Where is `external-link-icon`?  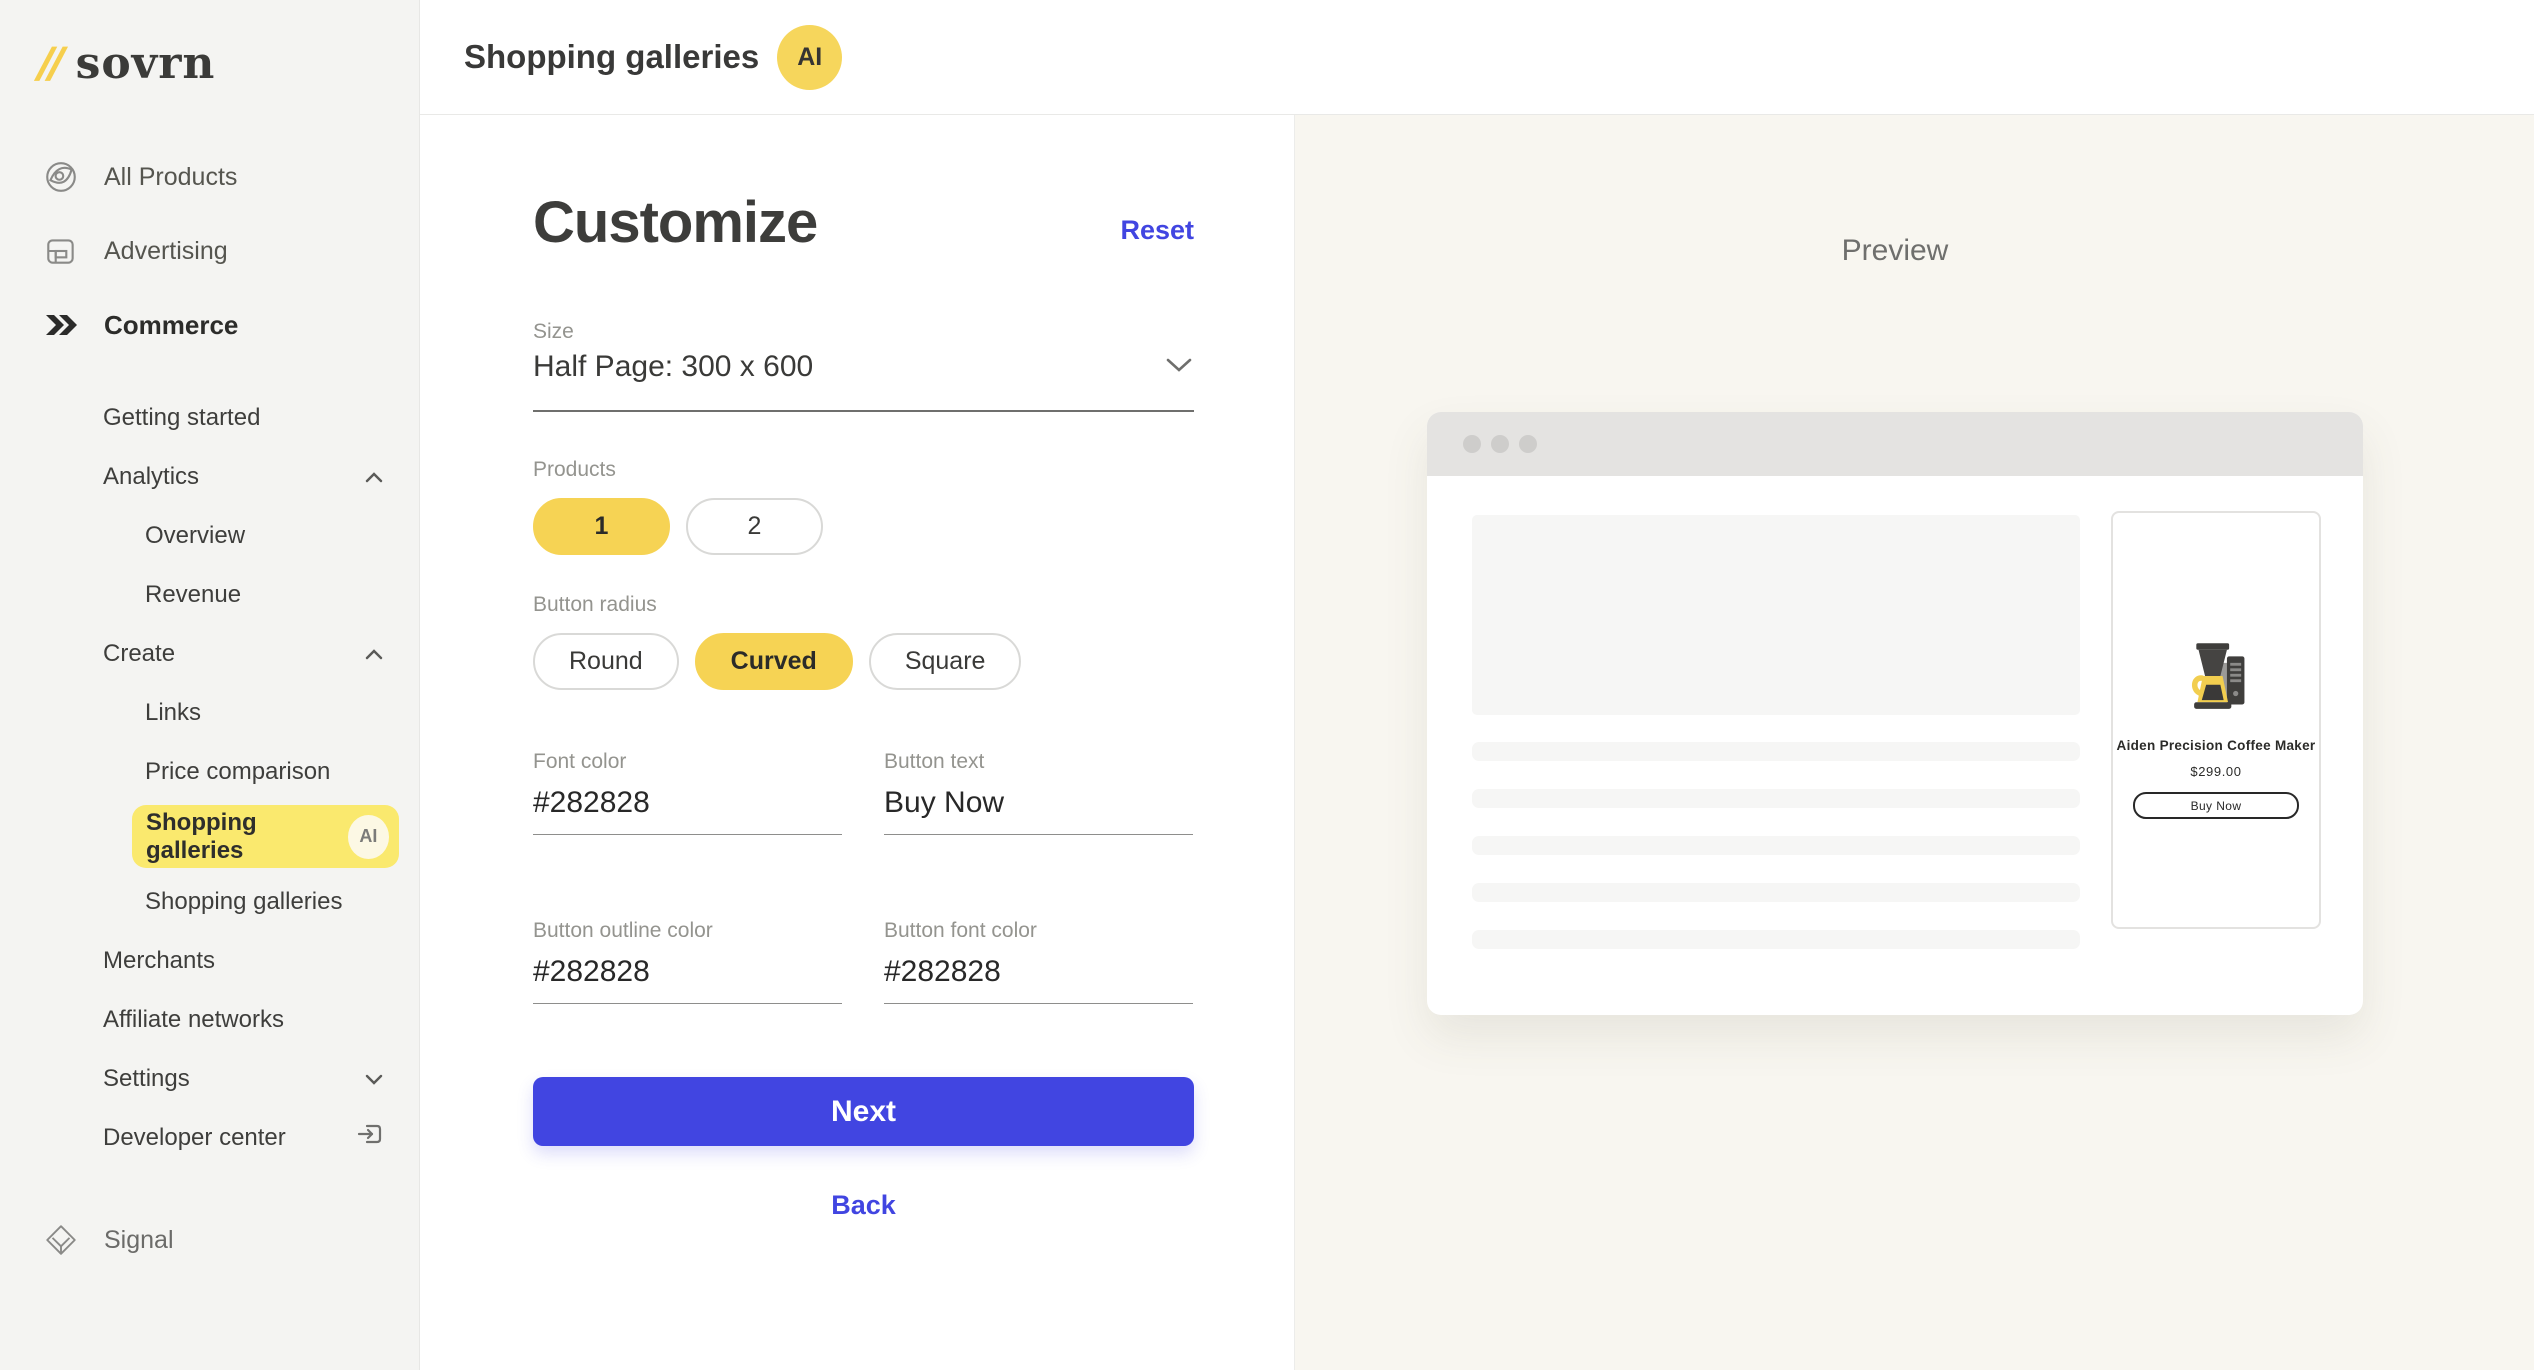
external-link-icon is located at coordinates (370, 1137).